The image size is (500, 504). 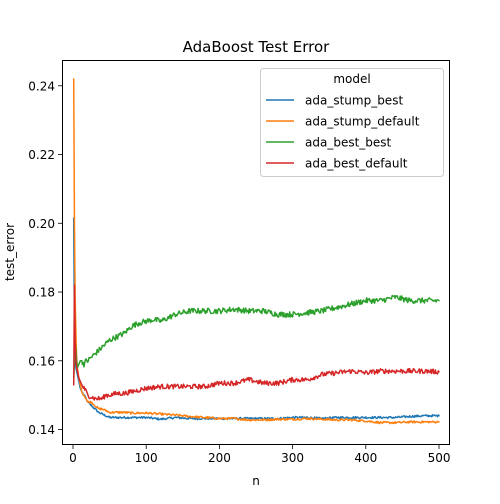 What do you see at coordinates (41, 155) in the screenshot?
I see `y-tick-label: 0.22` at bounding box center [41, 155].